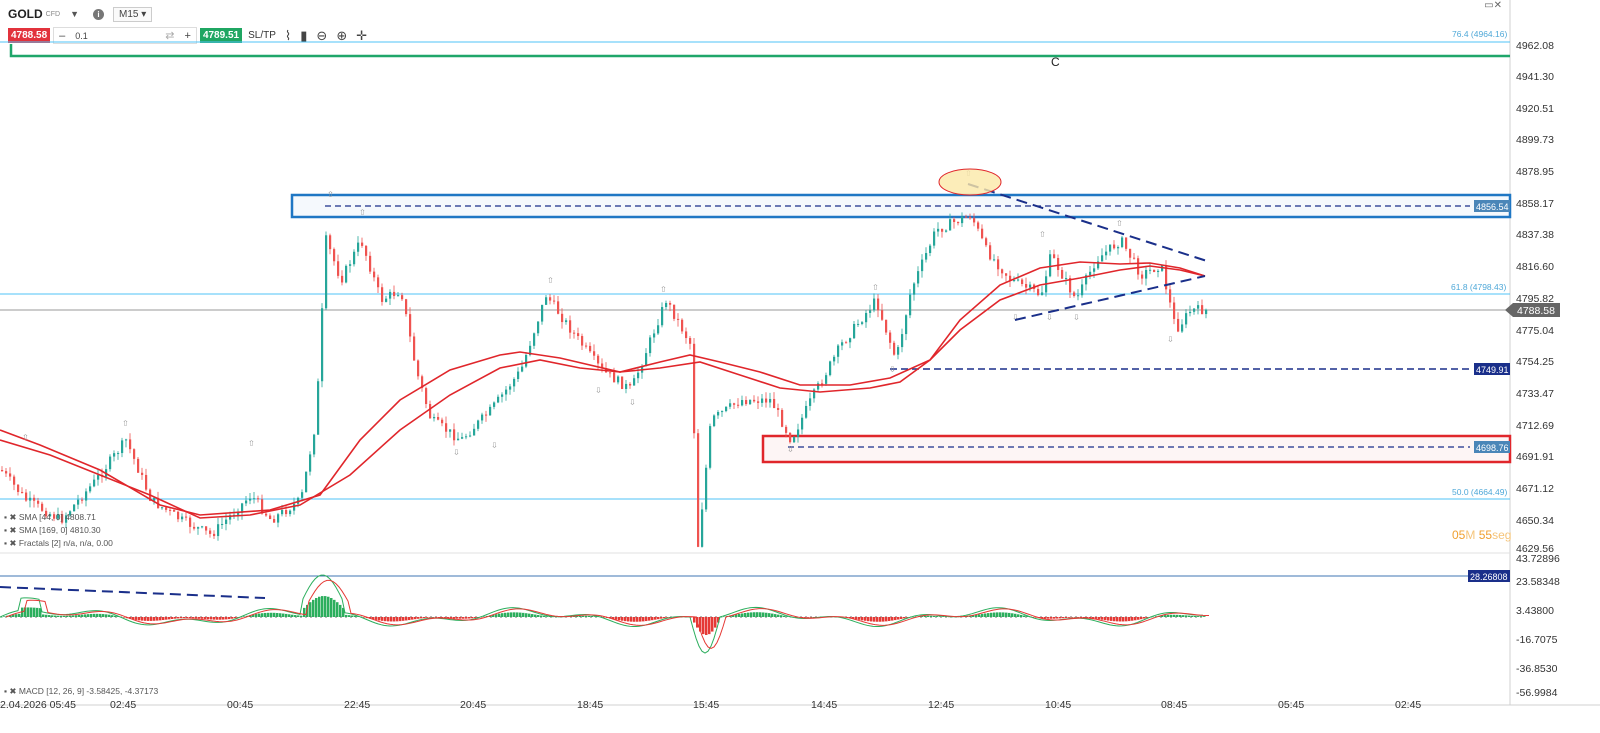  What do you see at coordinates (187, 35) in the screenshot?
I see `increase-icon: +` at bounding box center [187, 35].